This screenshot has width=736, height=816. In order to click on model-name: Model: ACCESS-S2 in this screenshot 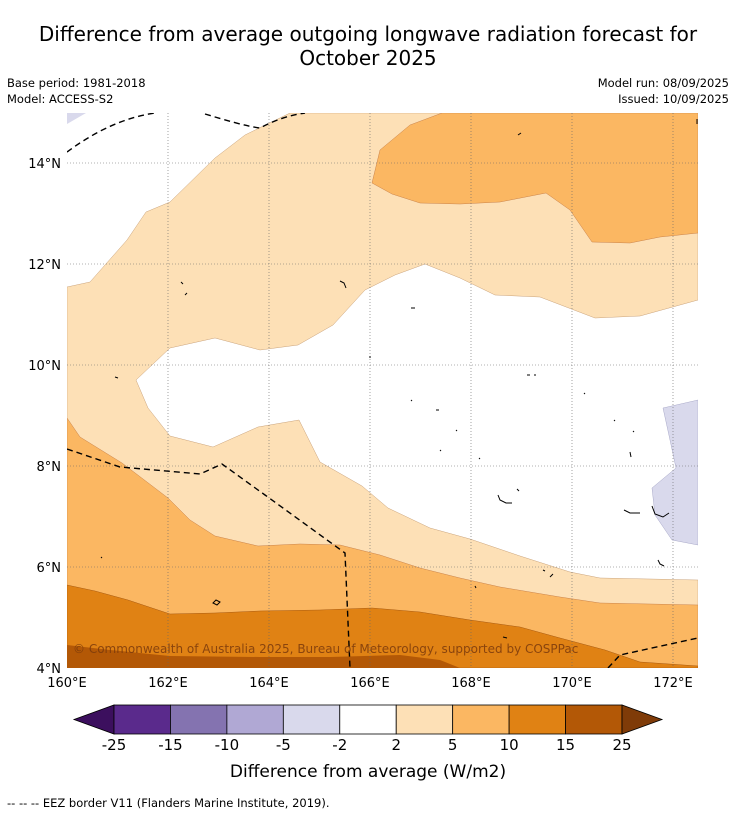, I will do `click(60, 99)`.